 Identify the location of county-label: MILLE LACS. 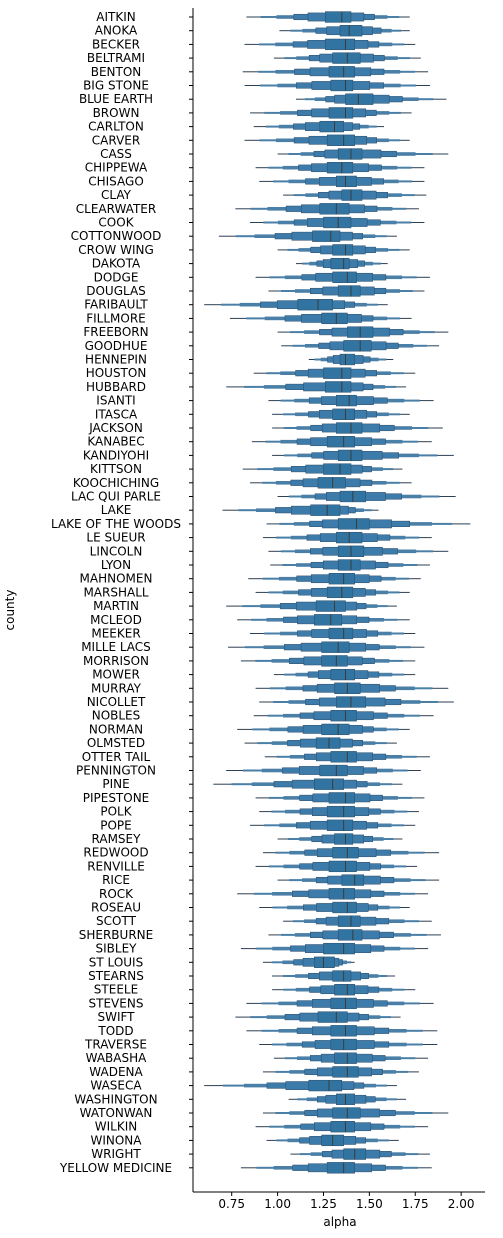
(116, 647).